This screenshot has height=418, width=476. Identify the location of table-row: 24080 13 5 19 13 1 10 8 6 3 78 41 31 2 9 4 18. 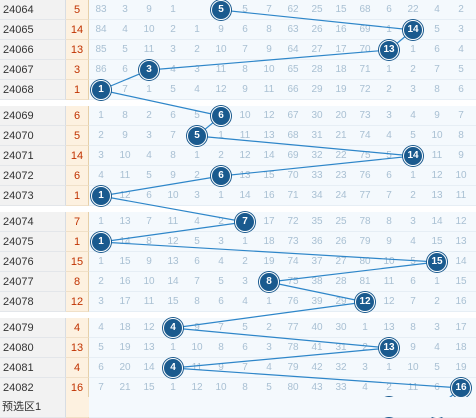
(238, 348).